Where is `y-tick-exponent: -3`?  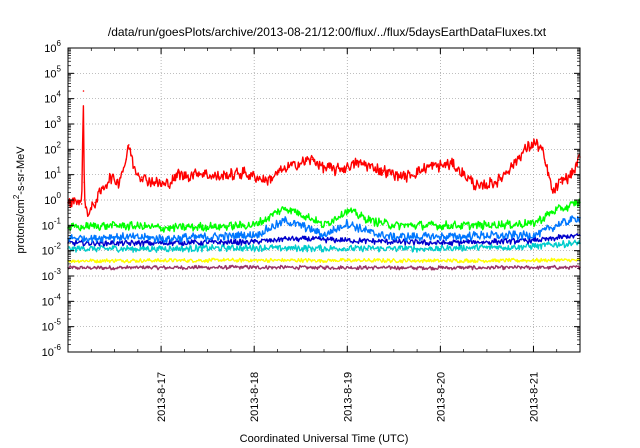 y-tick-exponent: -3 is located at coordinates (58, 271).